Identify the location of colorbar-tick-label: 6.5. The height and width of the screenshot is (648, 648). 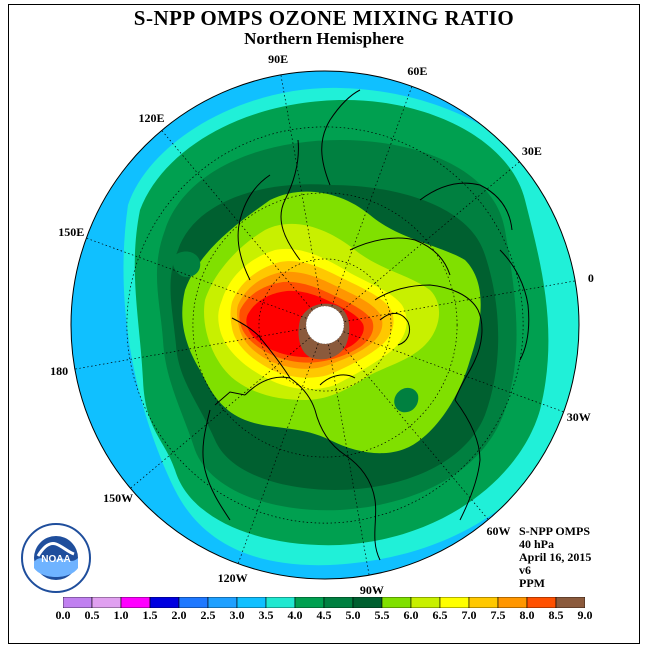
(440, 615).